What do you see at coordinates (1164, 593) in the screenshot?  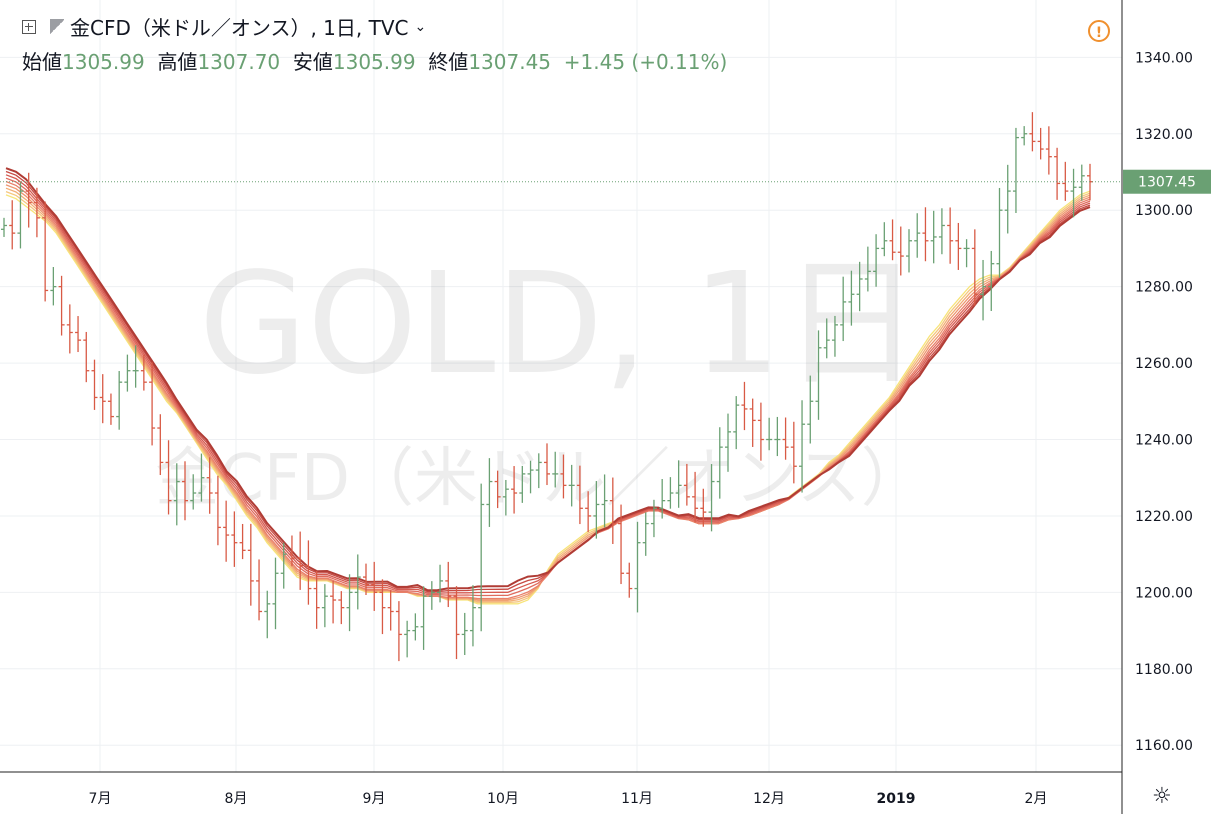 I see `y-tick-label: 1200.00` at bounding box center [1164, 593].